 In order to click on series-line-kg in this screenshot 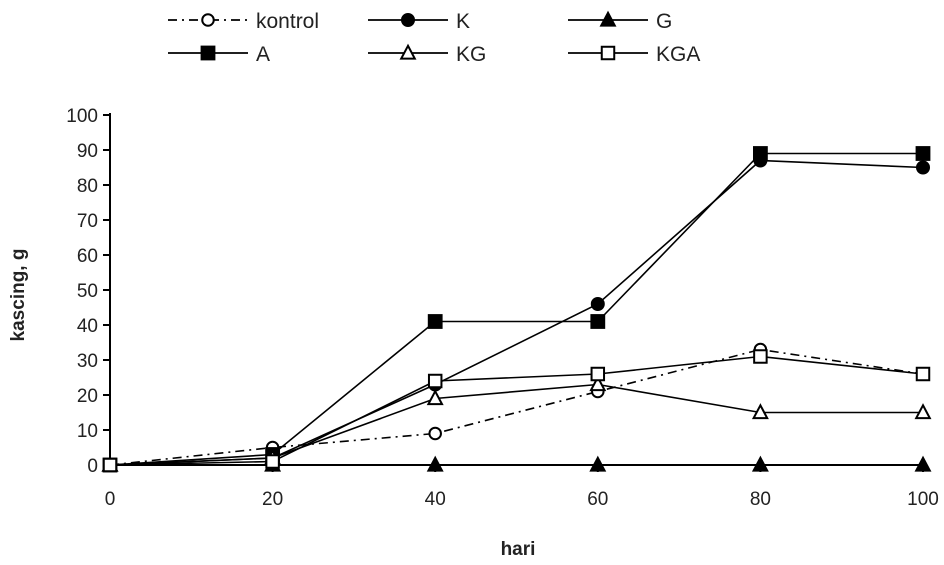, I will do `click(516, 424)`.